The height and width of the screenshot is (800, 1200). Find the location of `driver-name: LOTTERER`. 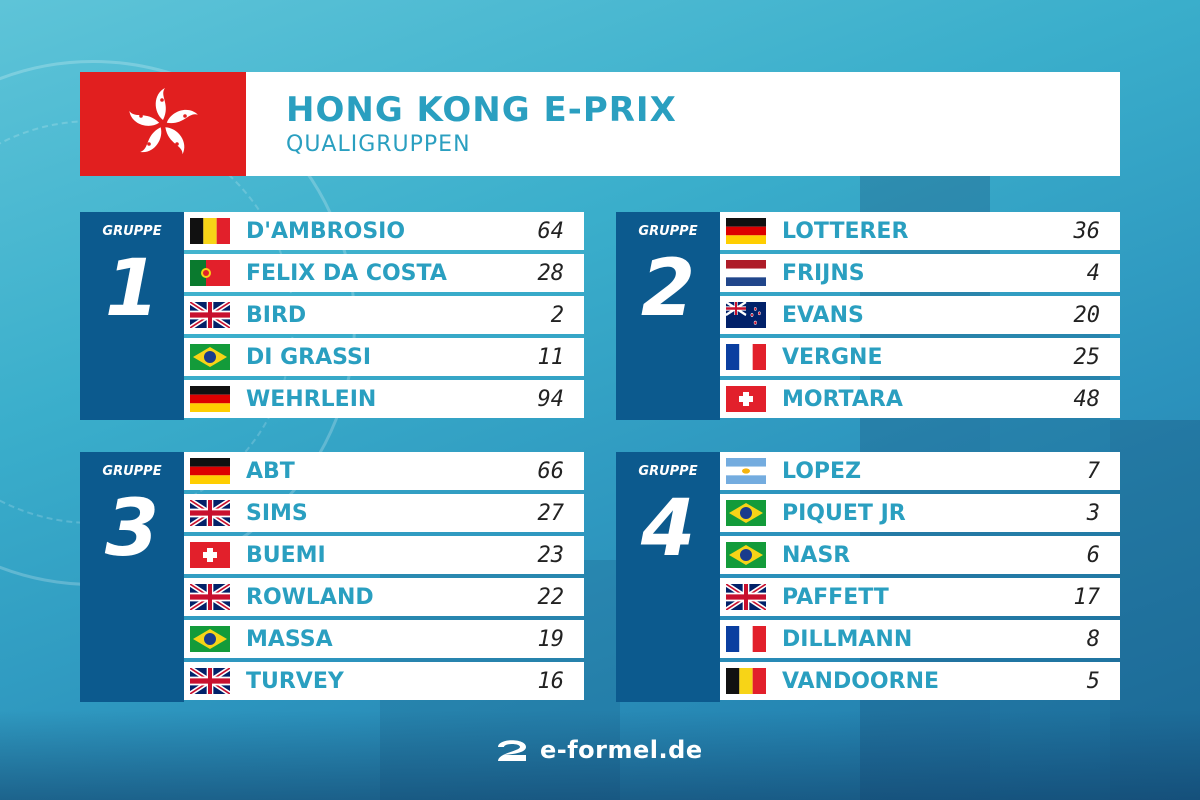

driver-name: LOTTERER is located at coordinates (845, 231).